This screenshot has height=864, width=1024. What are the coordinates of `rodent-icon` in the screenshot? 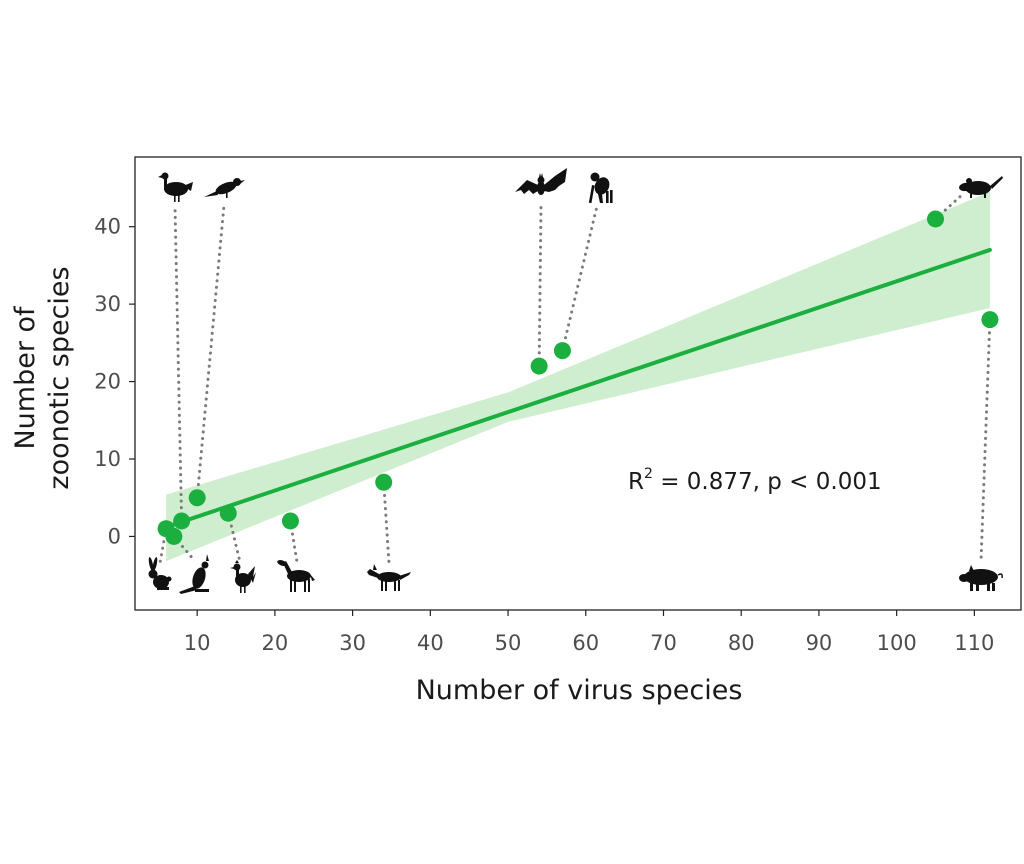 It's located at (981, 187).